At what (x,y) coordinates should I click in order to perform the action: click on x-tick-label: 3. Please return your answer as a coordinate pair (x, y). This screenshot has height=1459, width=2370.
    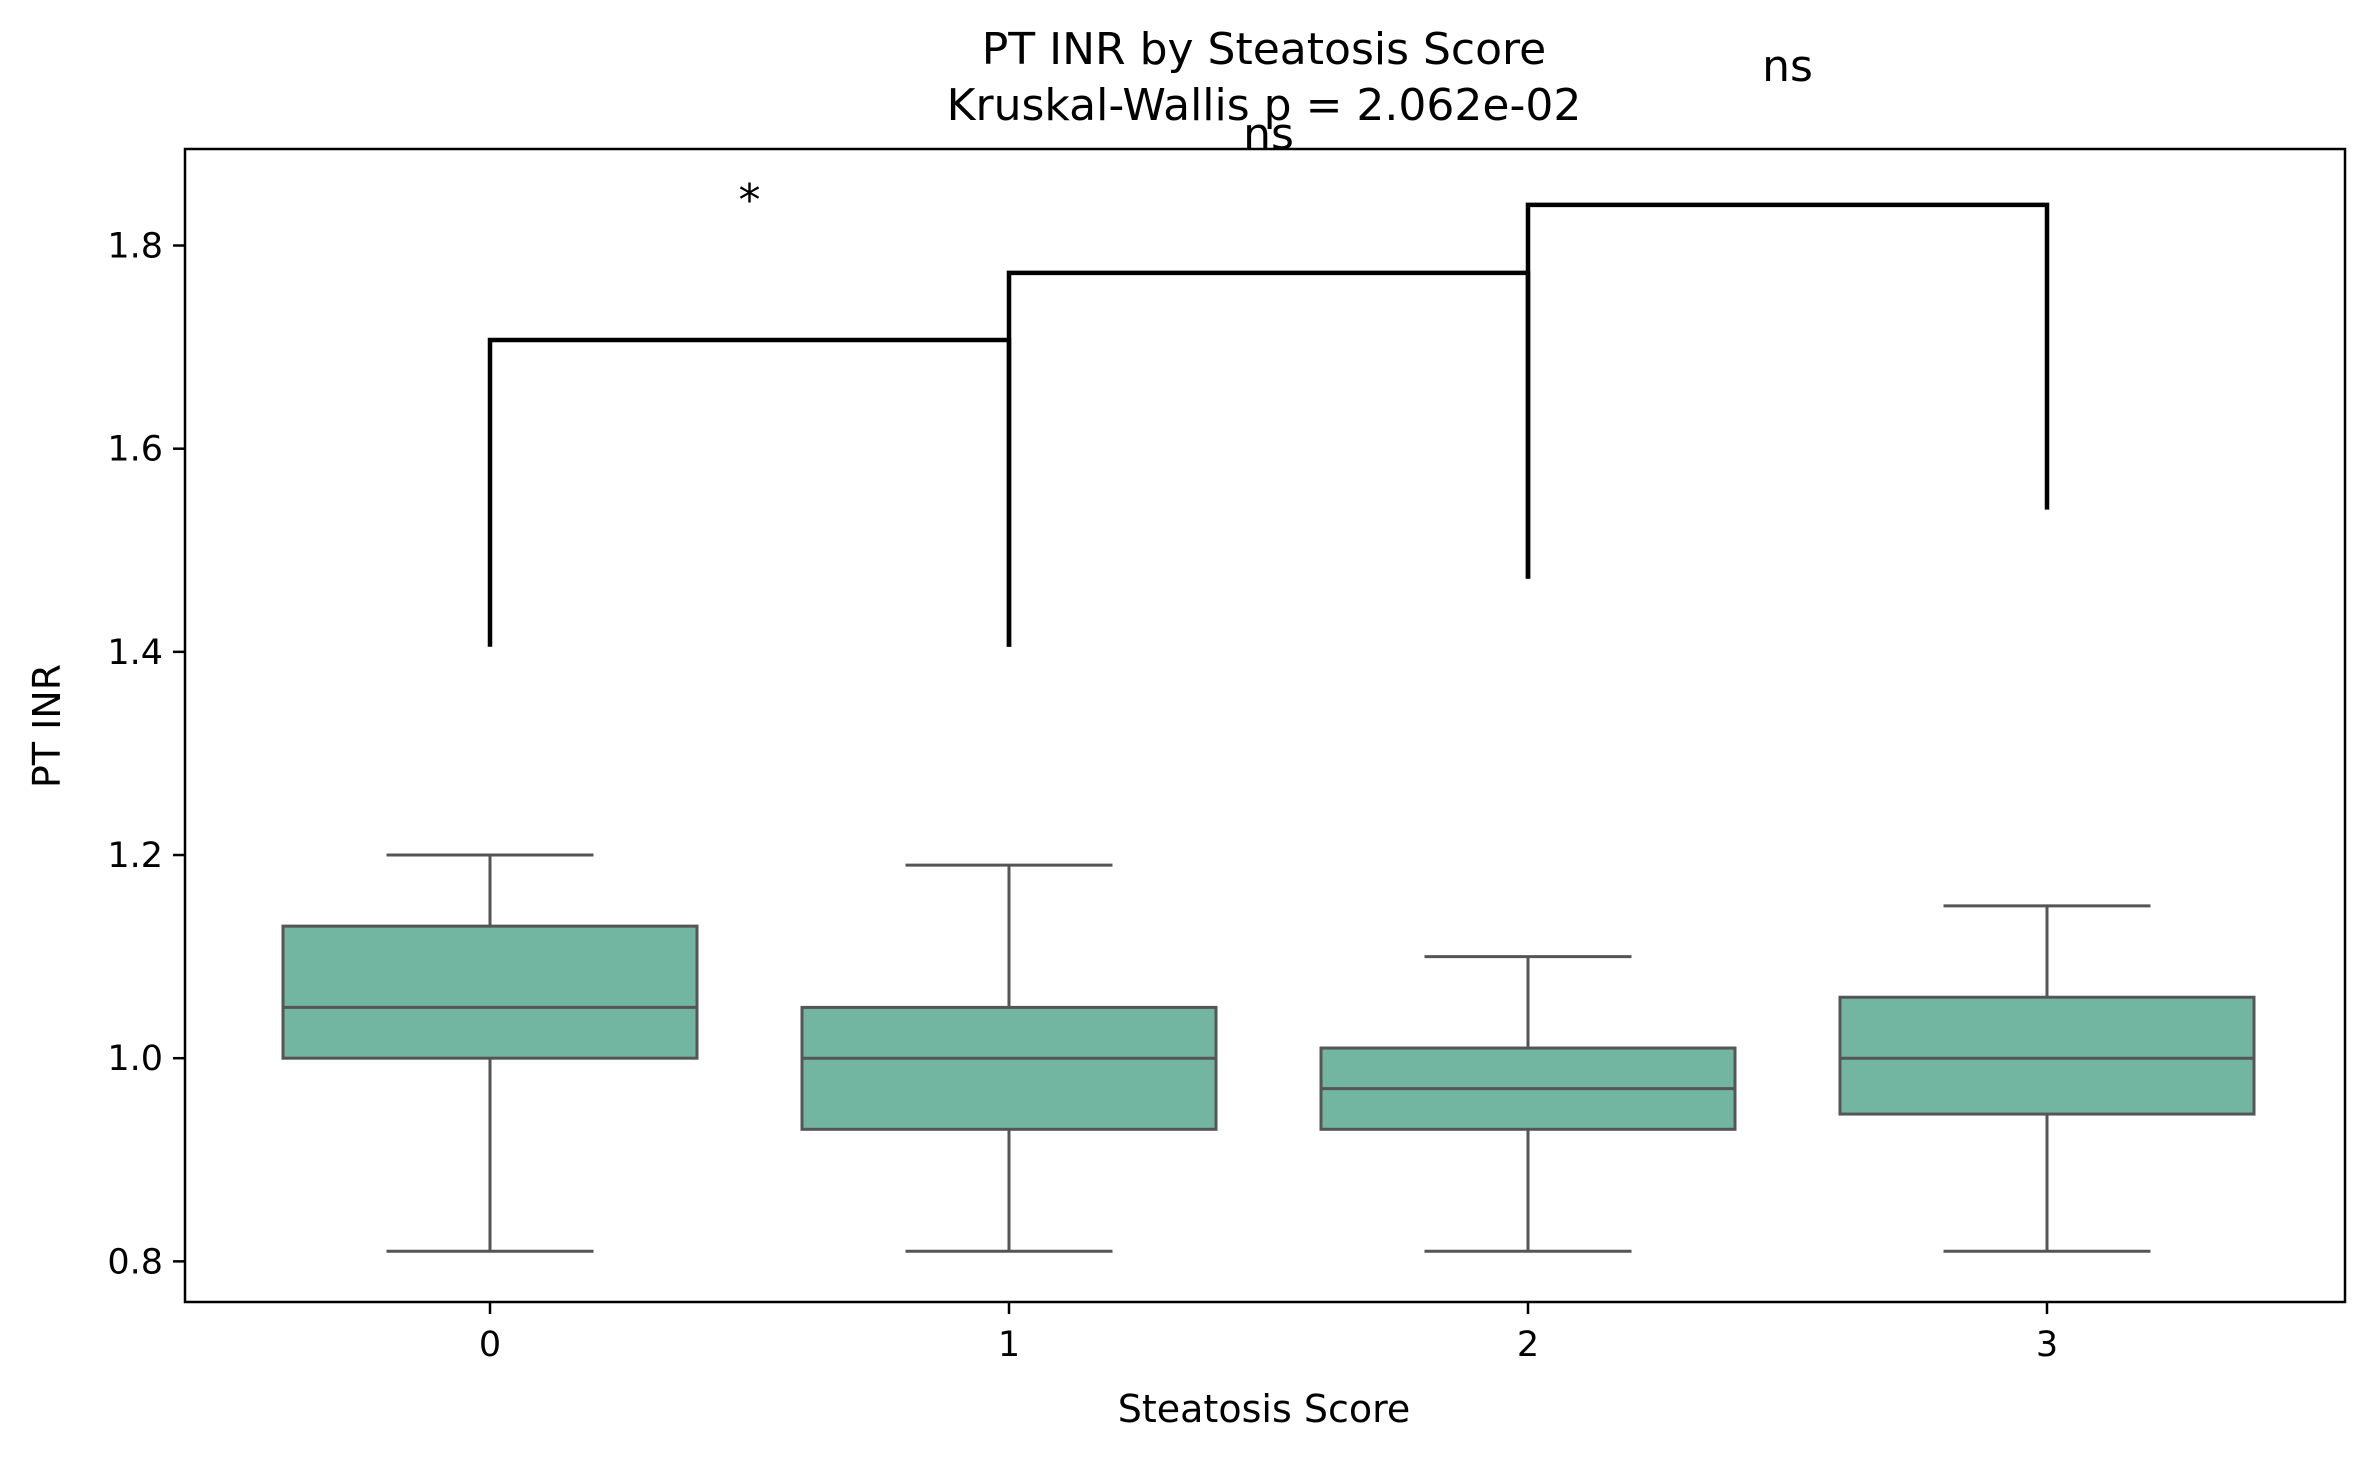
    Looking at the image, I should click on (2047, 1345).